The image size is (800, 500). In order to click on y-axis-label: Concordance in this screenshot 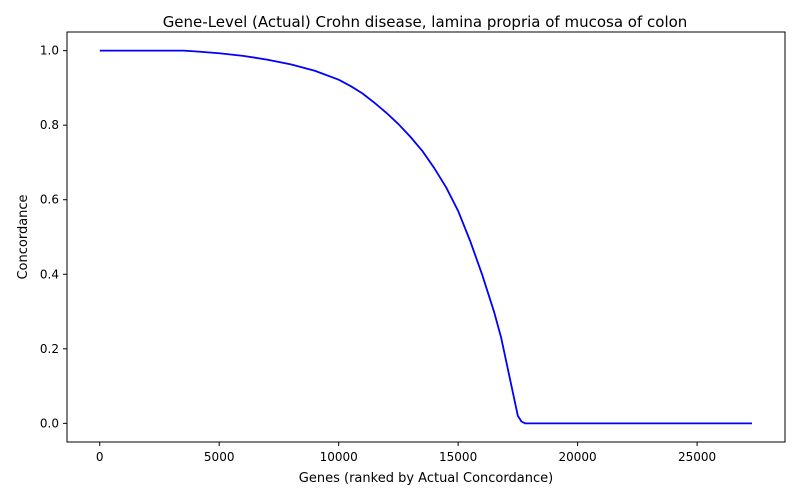, I will do `click(23, 236)`.